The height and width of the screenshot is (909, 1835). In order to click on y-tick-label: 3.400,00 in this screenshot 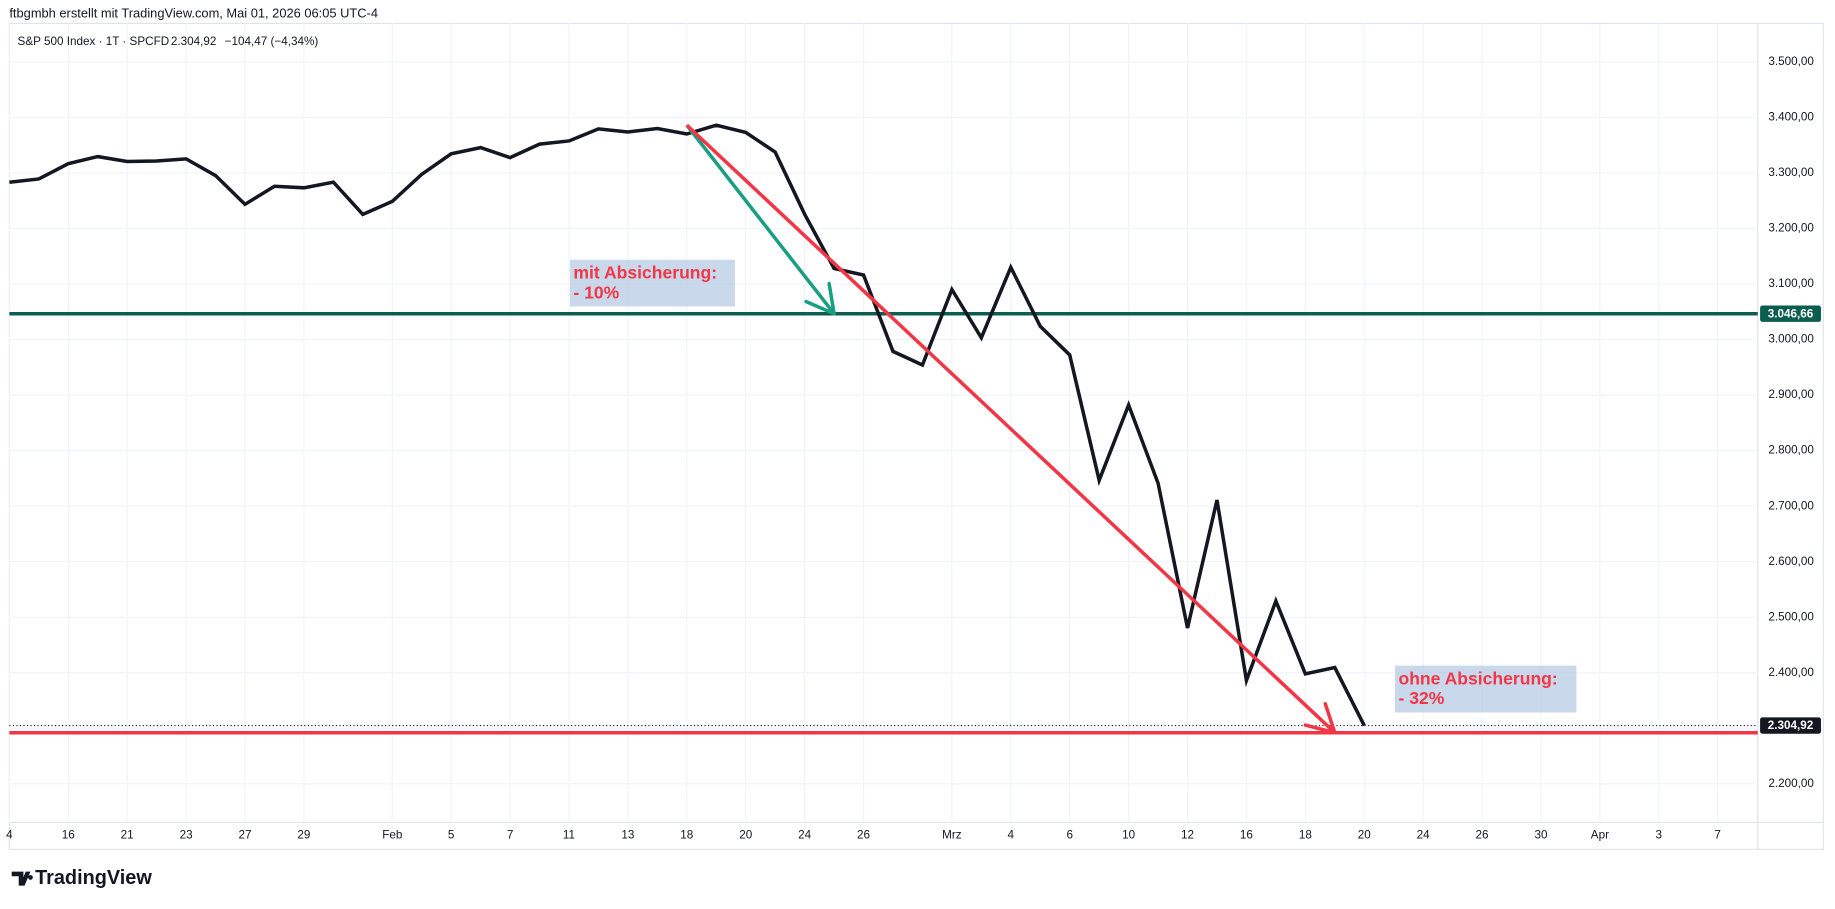, I will do `click(1791, 117)`.